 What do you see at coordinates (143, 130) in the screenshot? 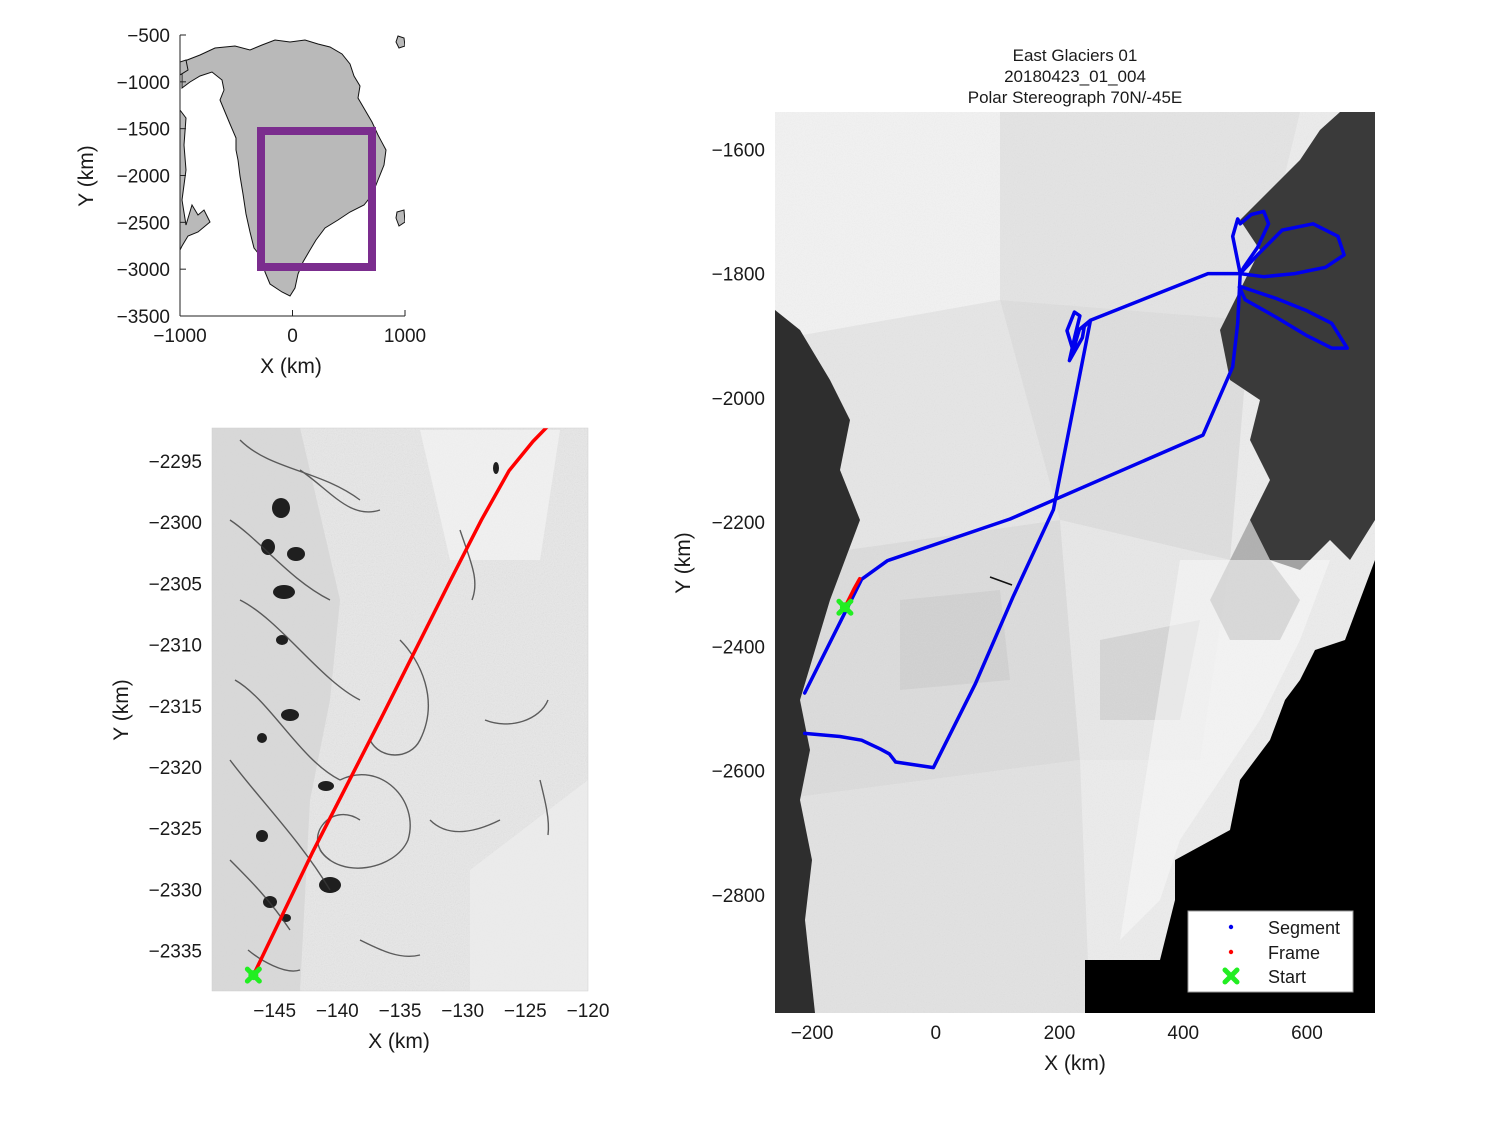
I see `overview-ytick-label: −1500` at bounding box center [143, 130].